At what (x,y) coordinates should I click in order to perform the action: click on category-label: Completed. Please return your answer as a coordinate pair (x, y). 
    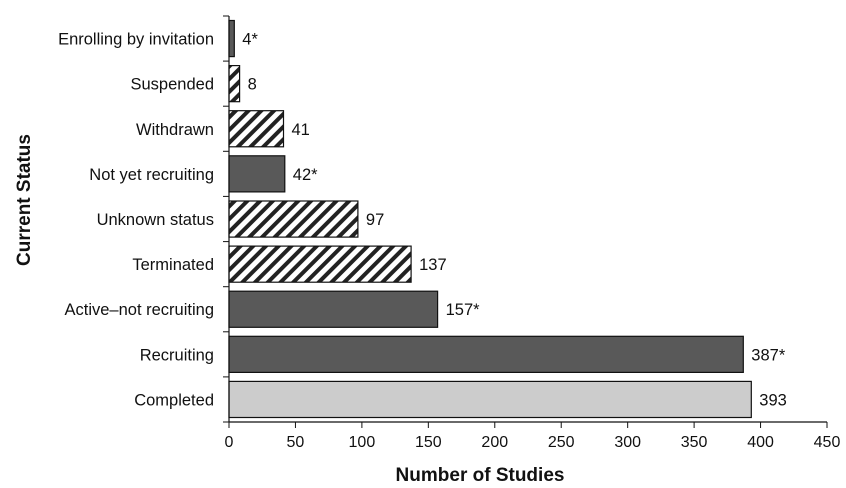
    Looking at the image, I should click on (174, 400).